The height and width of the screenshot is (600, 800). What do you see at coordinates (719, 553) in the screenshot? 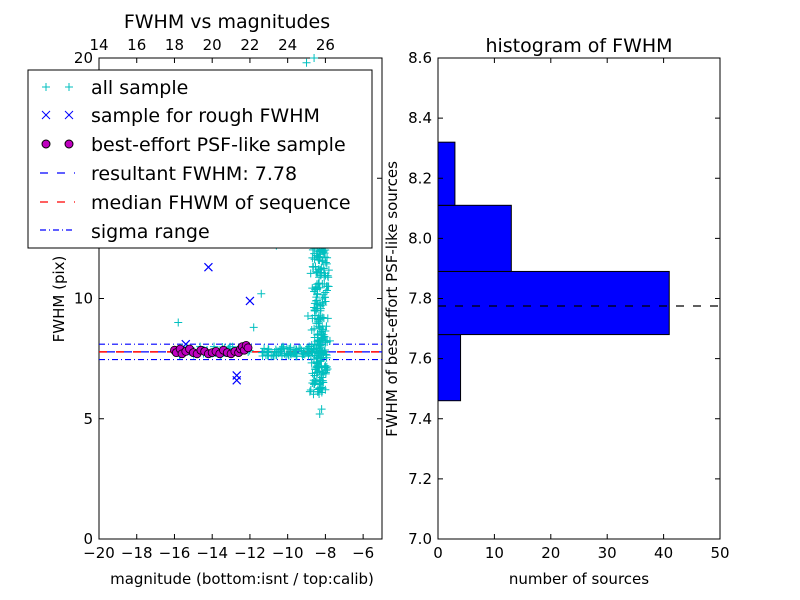
I see `right-x-tick-label: 50` at bounding box center [719, 553].